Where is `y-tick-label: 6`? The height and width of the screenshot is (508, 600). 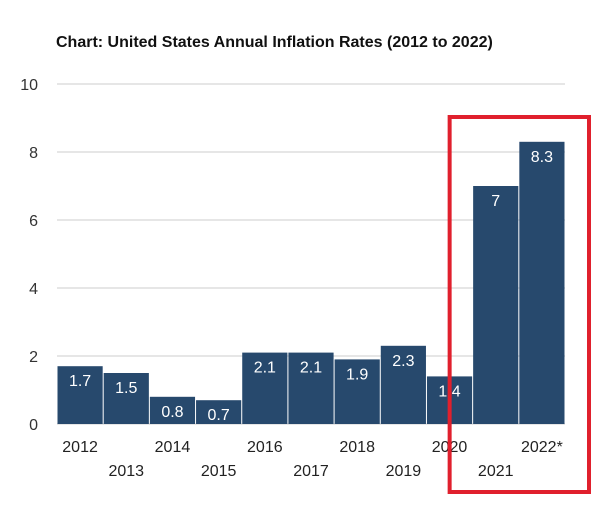 y-tick-label: 6 is located at coordinates (33, 221).